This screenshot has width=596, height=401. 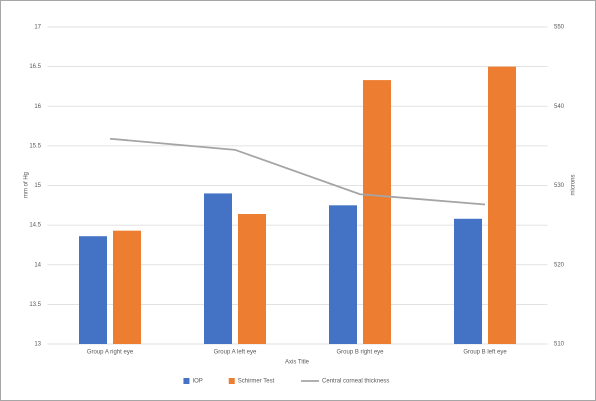 I want to click on y-tick-label: 13.5, so click(x=35, y=305).